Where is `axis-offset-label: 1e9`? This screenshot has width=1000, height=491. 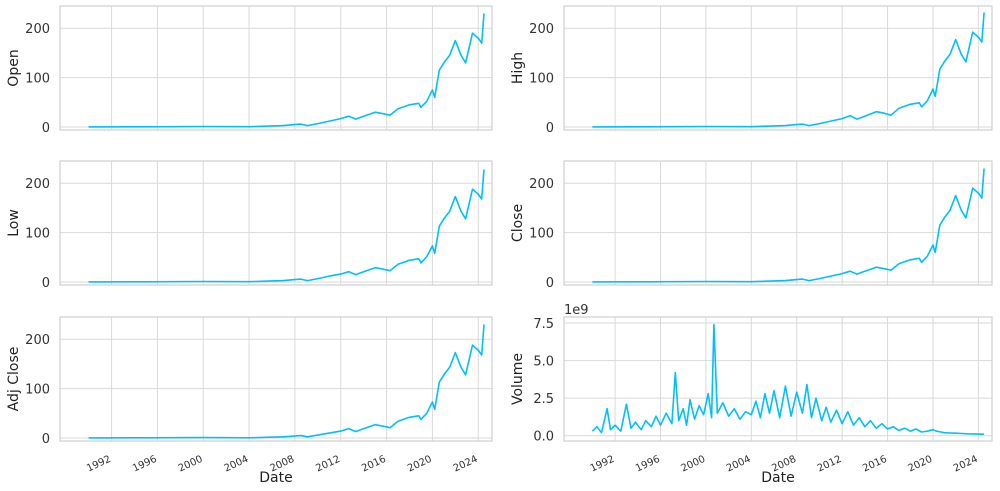
axis-offset-label: 1e9 is located at coordinates (576, 310).